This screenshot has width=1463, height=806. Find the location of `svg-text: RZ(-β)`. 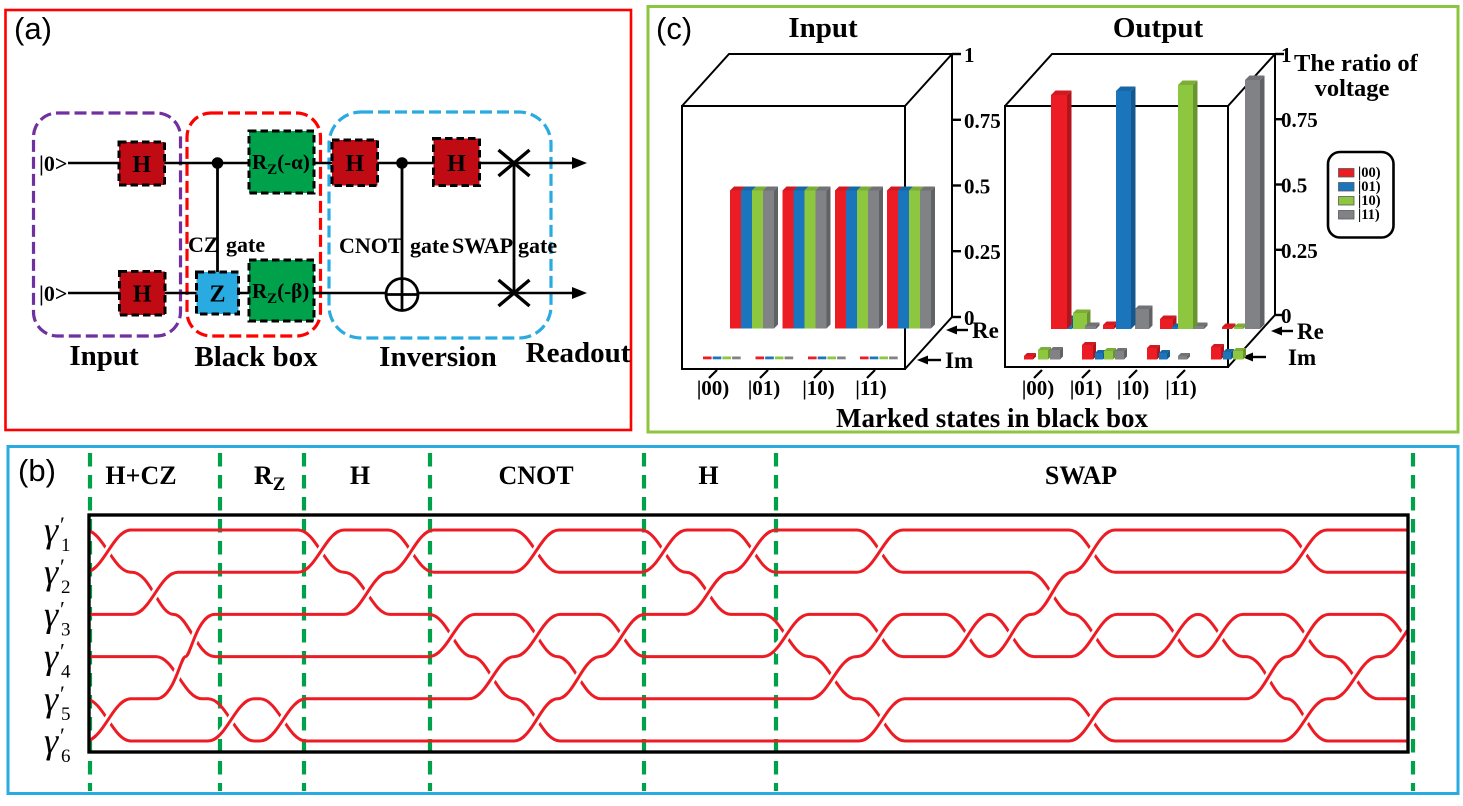

svg-text: RZ(-β) is located at coordinates (280, 293).